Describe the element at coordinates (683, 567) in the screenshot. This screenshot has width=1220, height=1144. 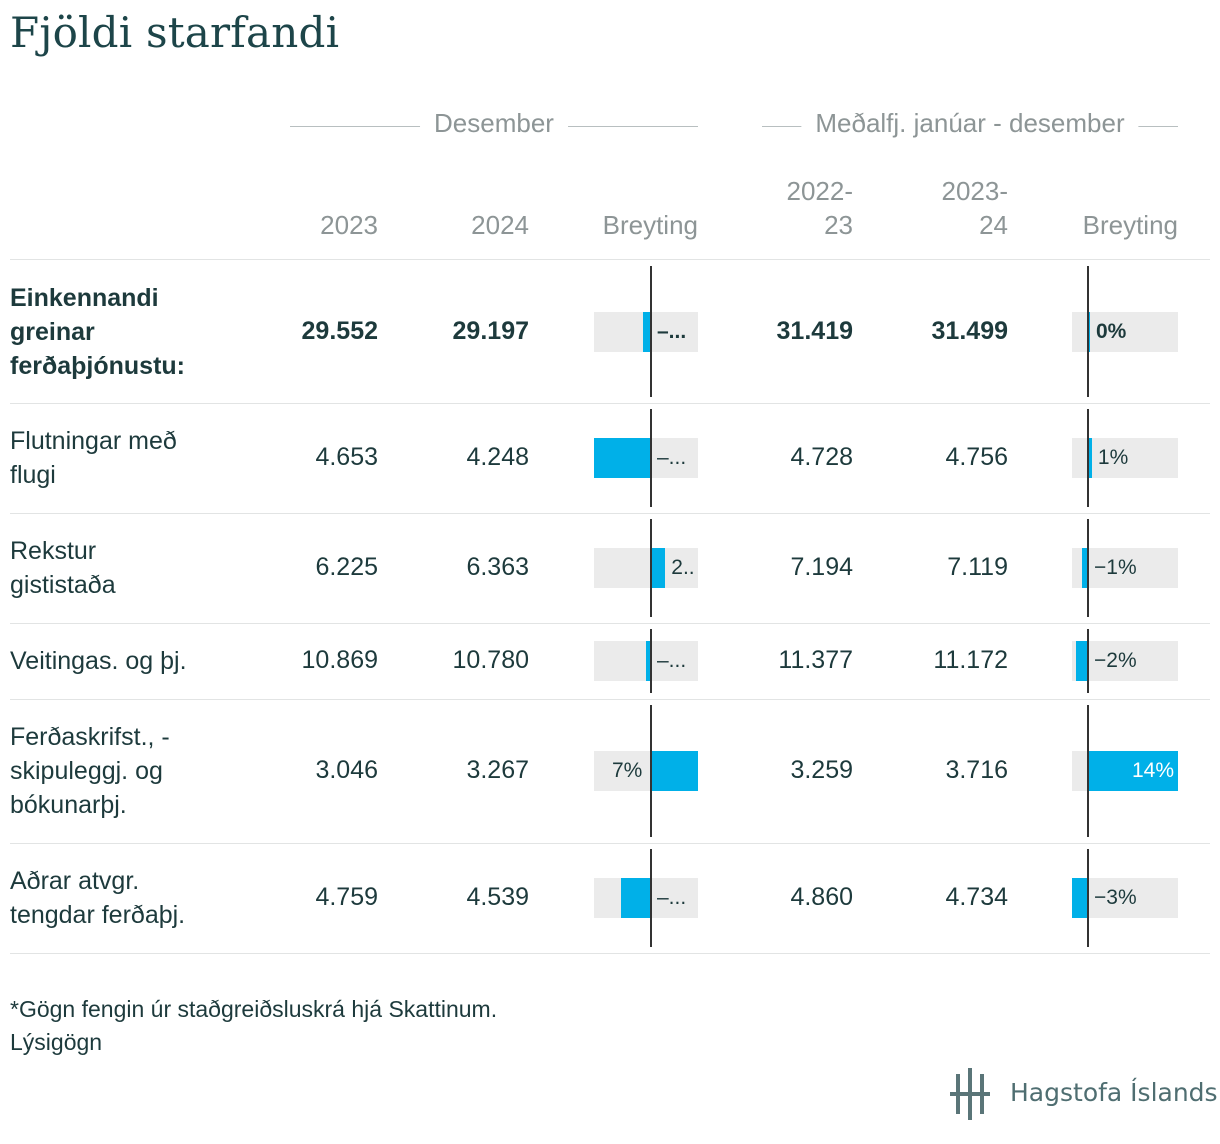
I see `change-label: 2..` at that location.